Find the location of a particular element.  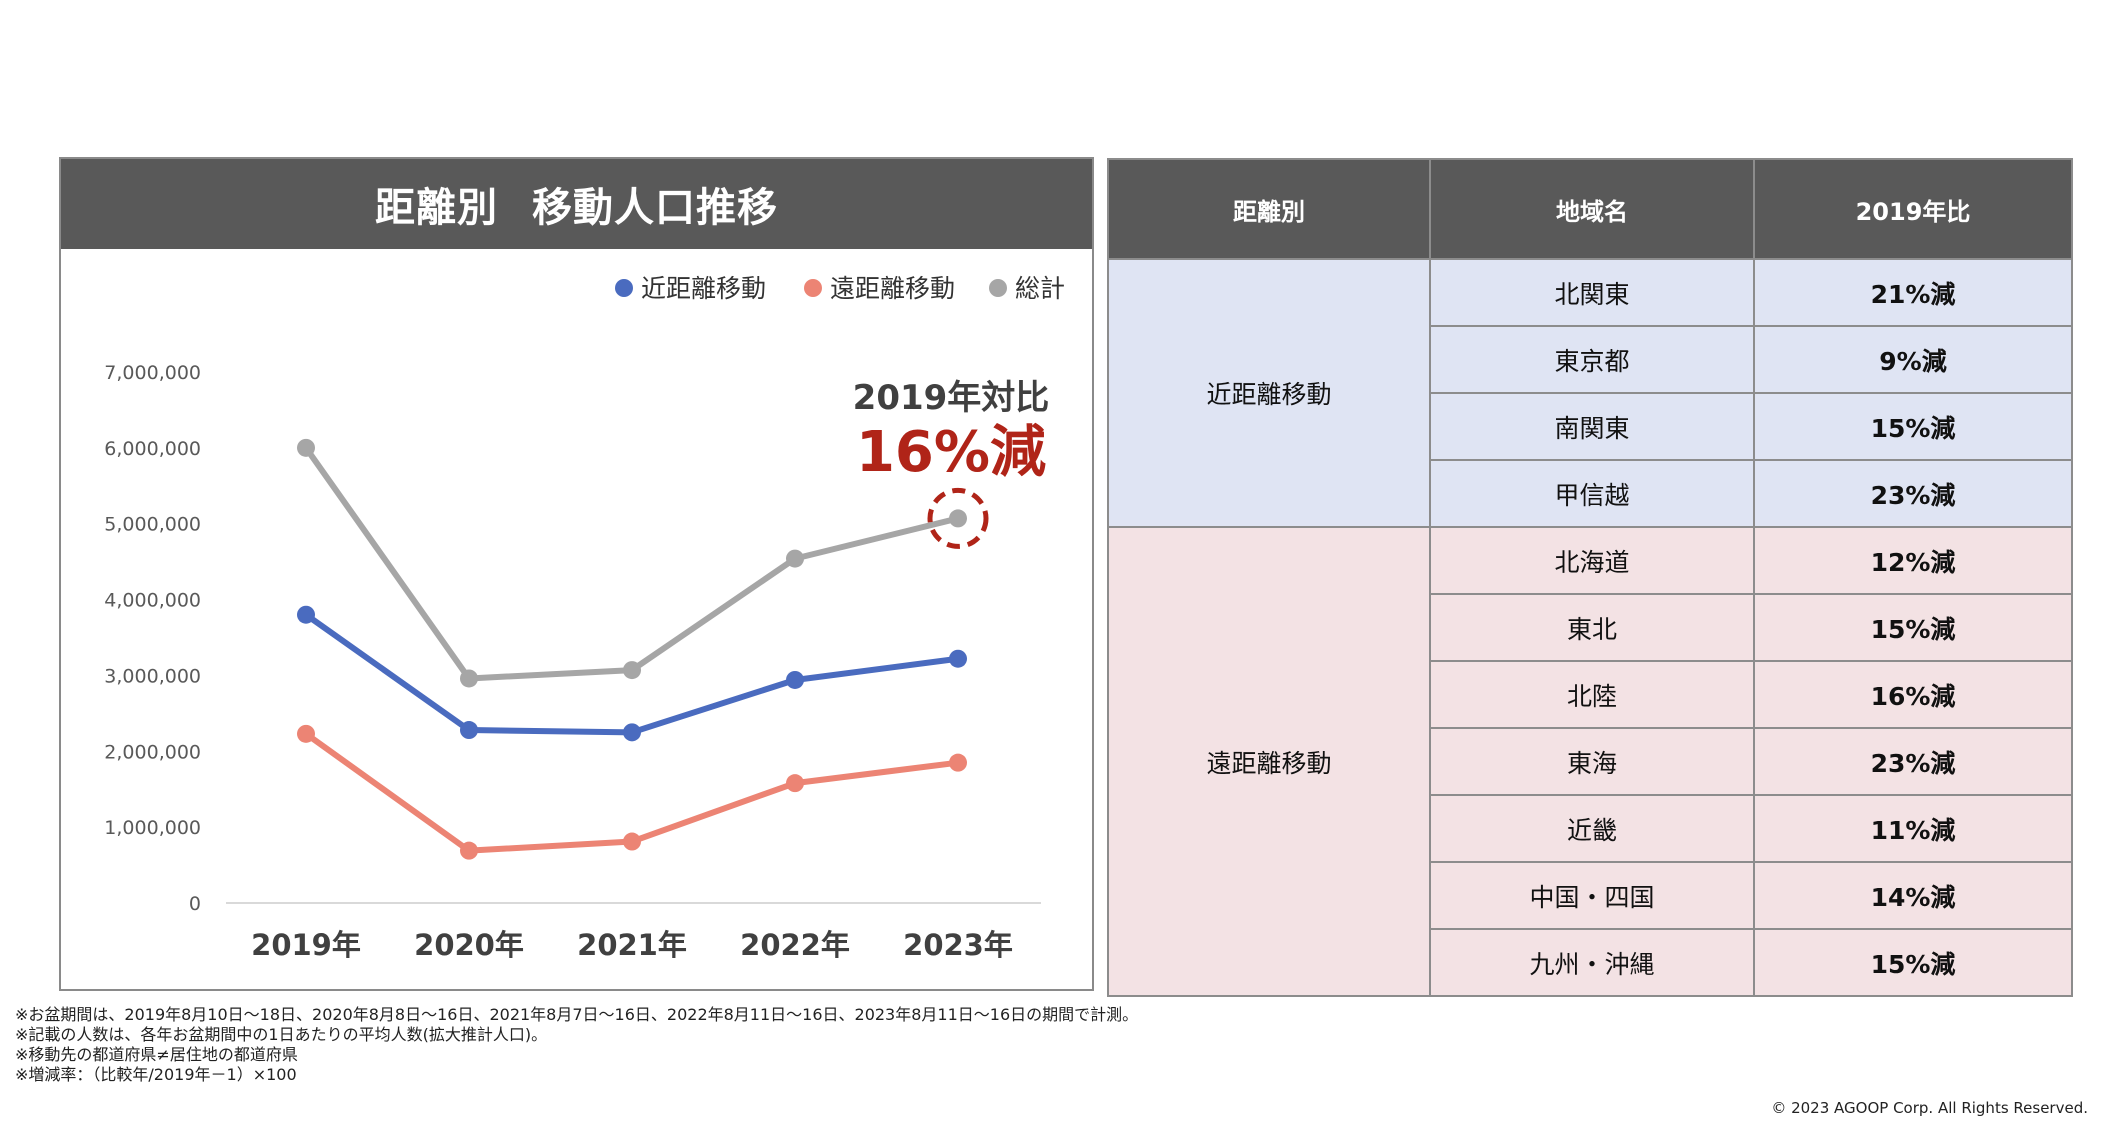

region-cell: 東海 is located at coordinates (1592, 761).